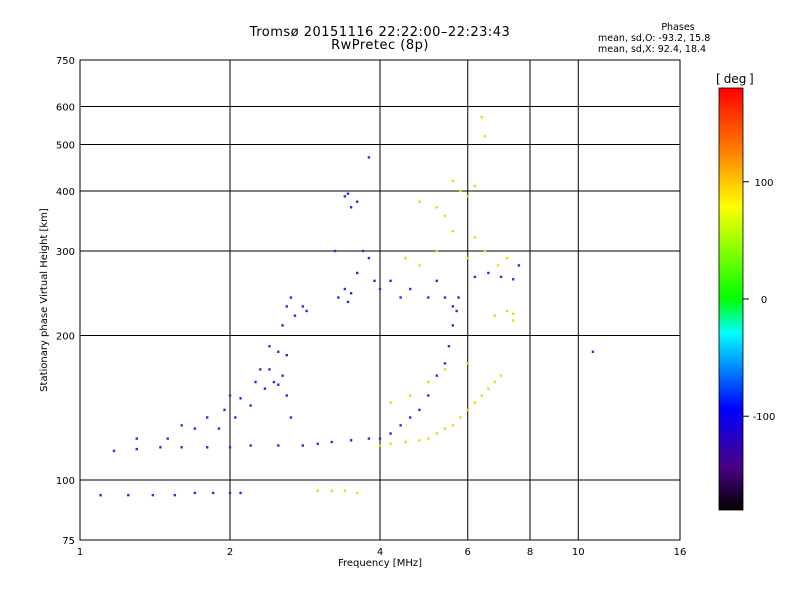  I want to click on colorbar-unit-bracket-left: [, so click(718, 79).